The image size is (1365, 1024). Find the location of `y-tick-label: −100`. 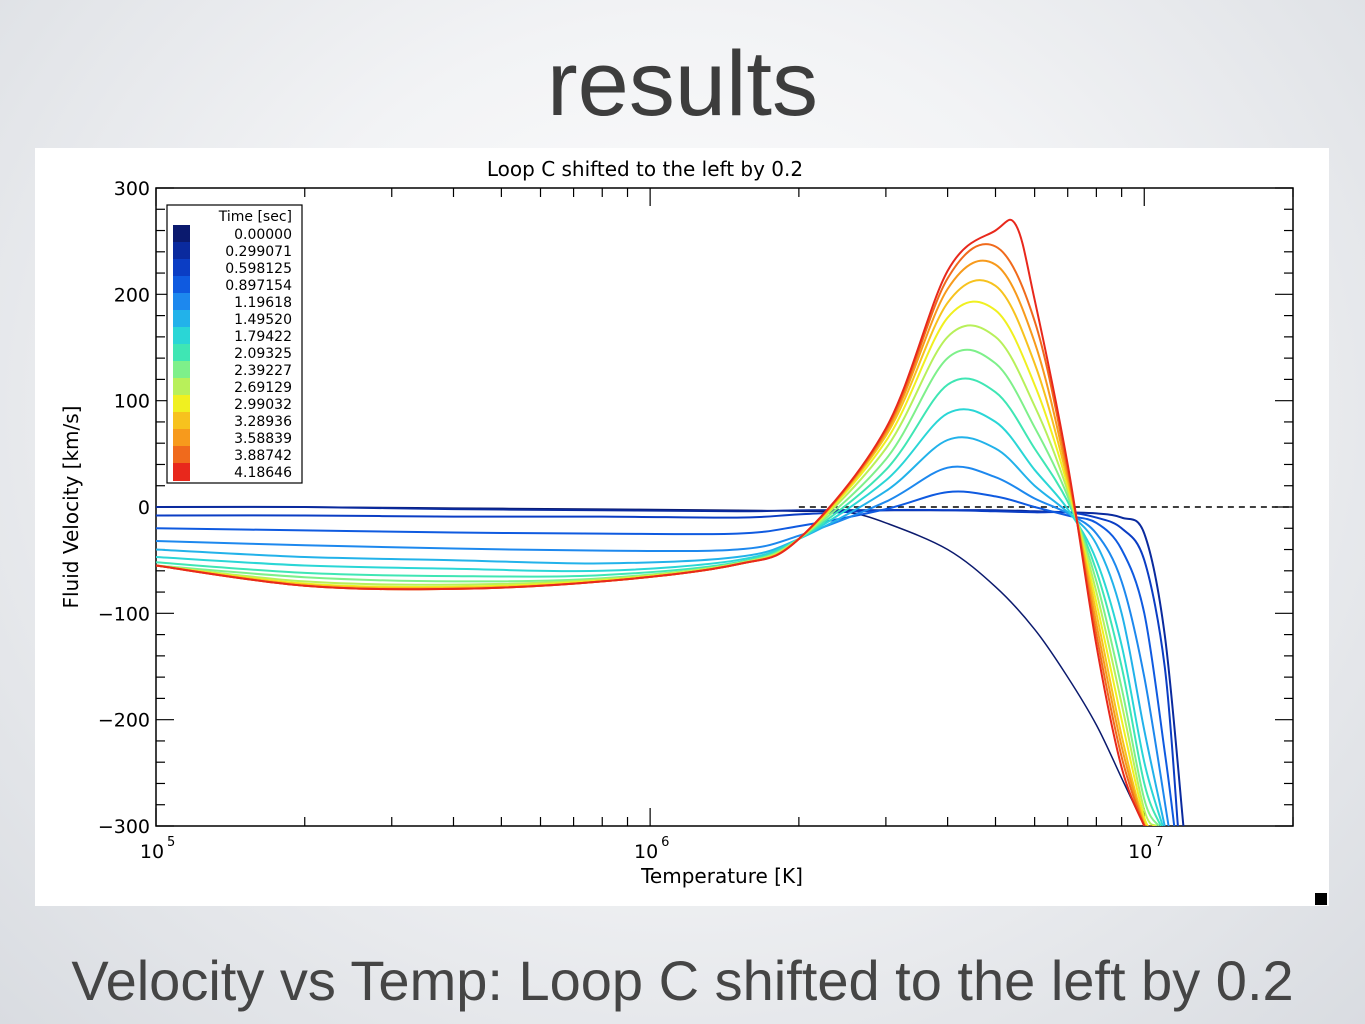

y-tick-label: −100 is located at coordinates (124, 614).